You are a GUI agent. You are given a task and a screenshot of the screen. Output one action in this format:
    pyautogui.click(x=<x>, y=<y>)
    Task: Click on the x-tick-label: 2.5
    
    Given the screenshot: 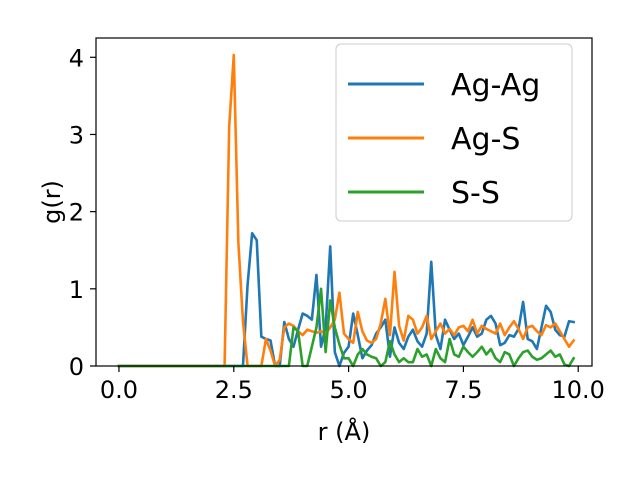 What is the action you would take?
    pyautogui.click(x=234, y=390)
    